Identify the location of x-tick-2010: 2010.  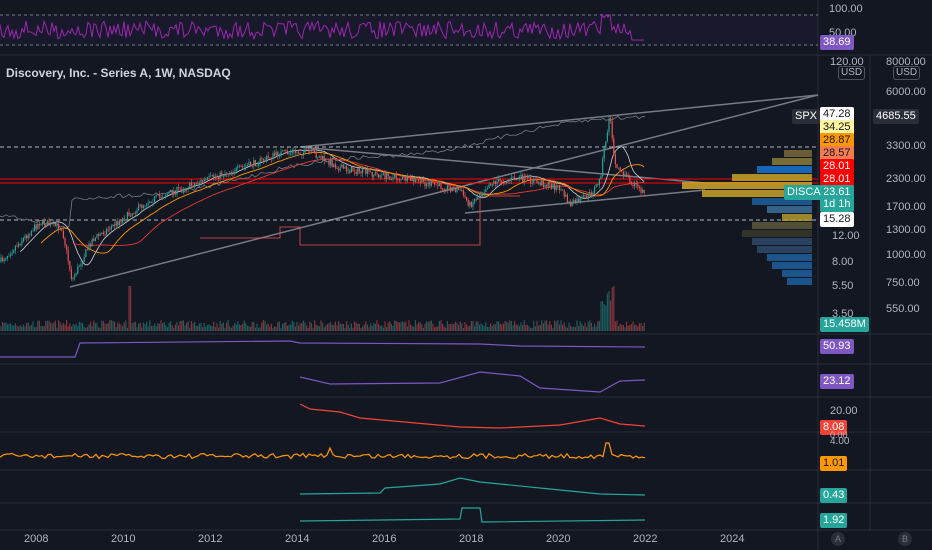
(123, 539).